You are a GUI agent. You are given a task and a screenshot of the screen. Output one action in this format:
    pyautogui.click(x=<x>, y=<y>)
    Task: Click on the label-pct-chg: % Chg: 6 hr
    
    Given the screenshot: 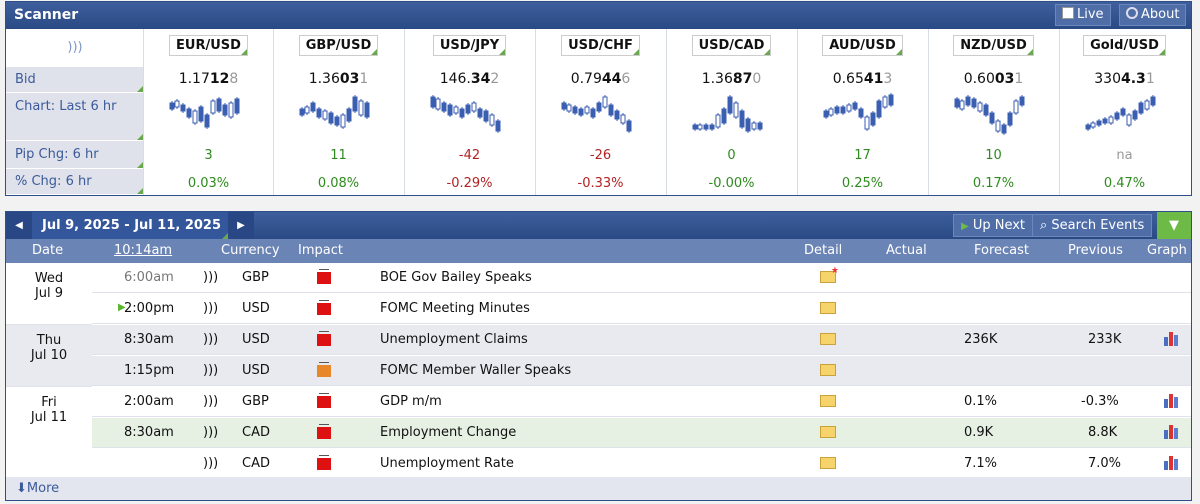 What is the action you would take?
    pyautogui.click(x=75, y=182)
    